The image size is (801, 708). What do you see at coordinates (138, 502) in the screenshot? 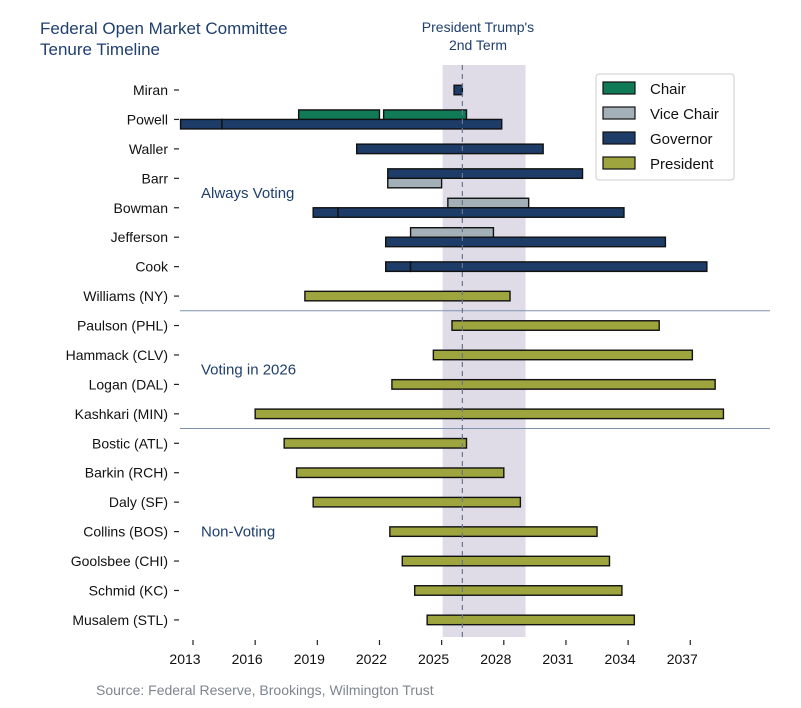
I see `member-label: Daly (SF)` at bounding box center [138, 502].